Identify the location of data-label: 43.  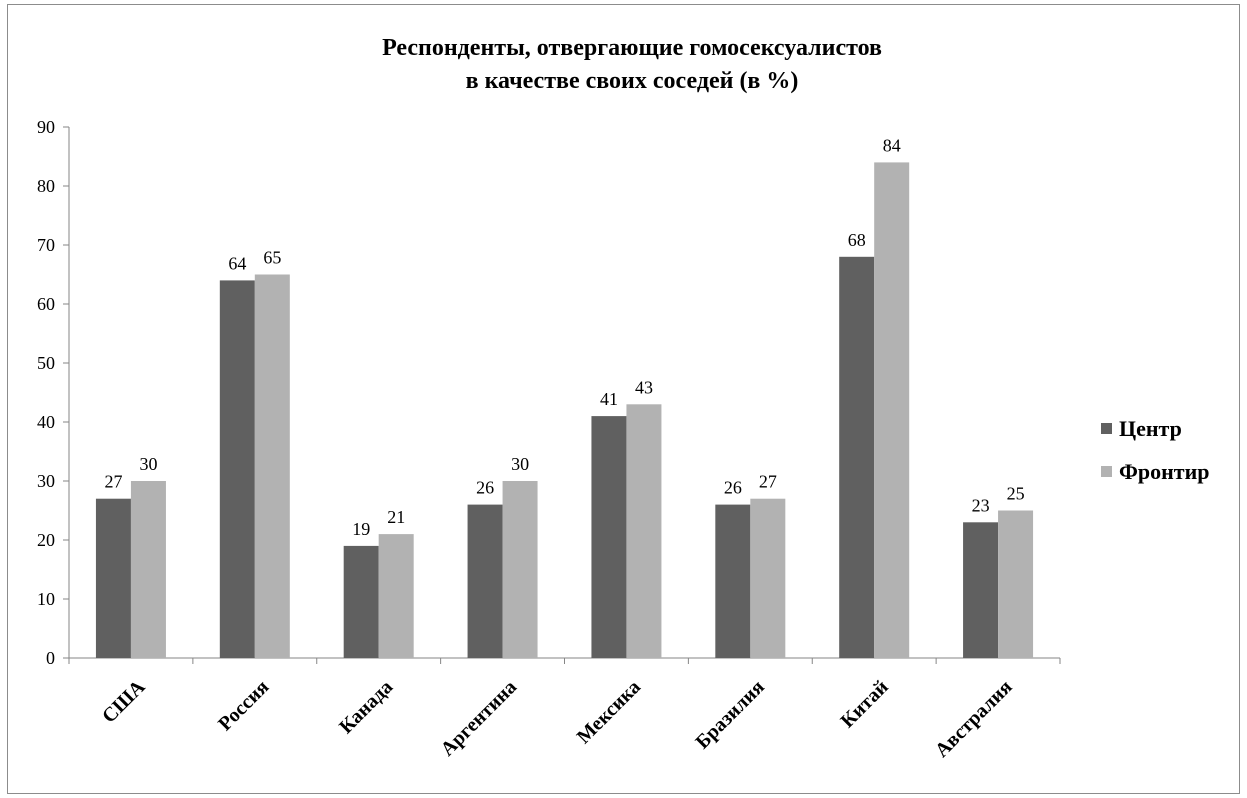
(644, 387).